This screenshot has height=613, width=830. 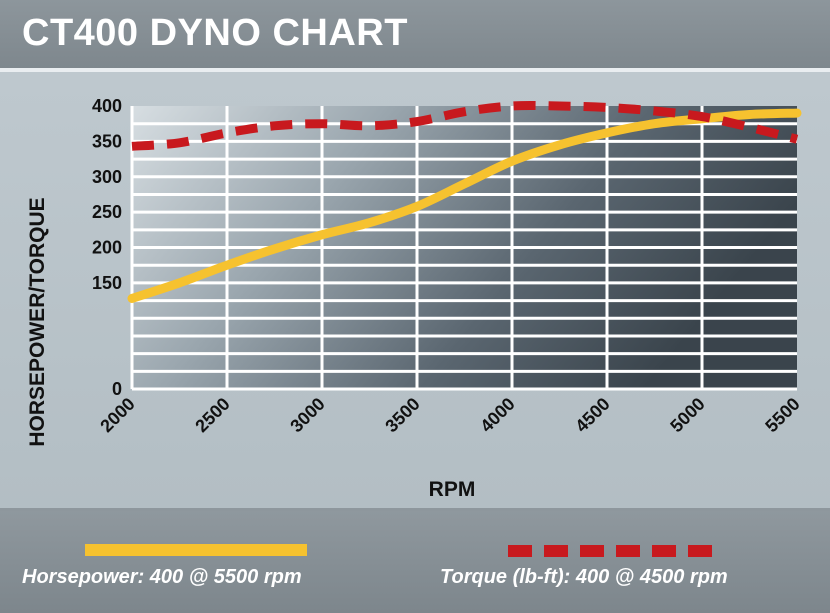 What do you see at coordinates (107, 106) in the screenshot?
I see `y-tick-label: 400` at bounding box center [107, 106].